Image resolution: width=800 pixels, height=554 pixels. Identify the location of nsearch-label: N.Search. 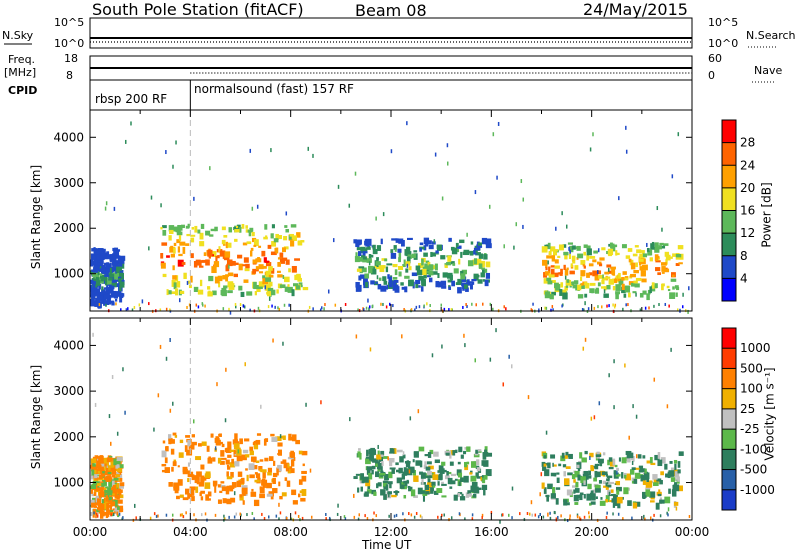
(771, 35).